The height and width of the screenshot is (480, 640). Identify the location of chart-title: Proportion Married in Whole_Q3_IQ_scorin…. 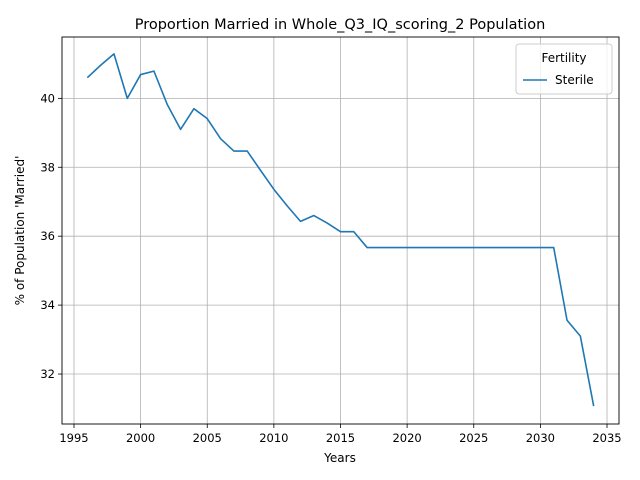
(340, 25).